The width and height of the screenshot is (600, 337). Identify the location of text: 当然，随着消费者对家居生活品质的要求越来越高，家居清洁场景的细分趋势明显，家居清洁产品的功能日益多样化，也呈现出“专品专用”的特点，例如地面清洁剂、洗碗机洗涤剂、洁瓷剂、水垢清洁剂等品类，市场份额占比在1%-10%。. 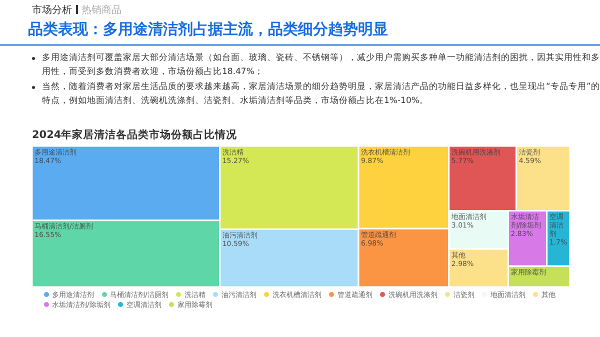
(321, 94).